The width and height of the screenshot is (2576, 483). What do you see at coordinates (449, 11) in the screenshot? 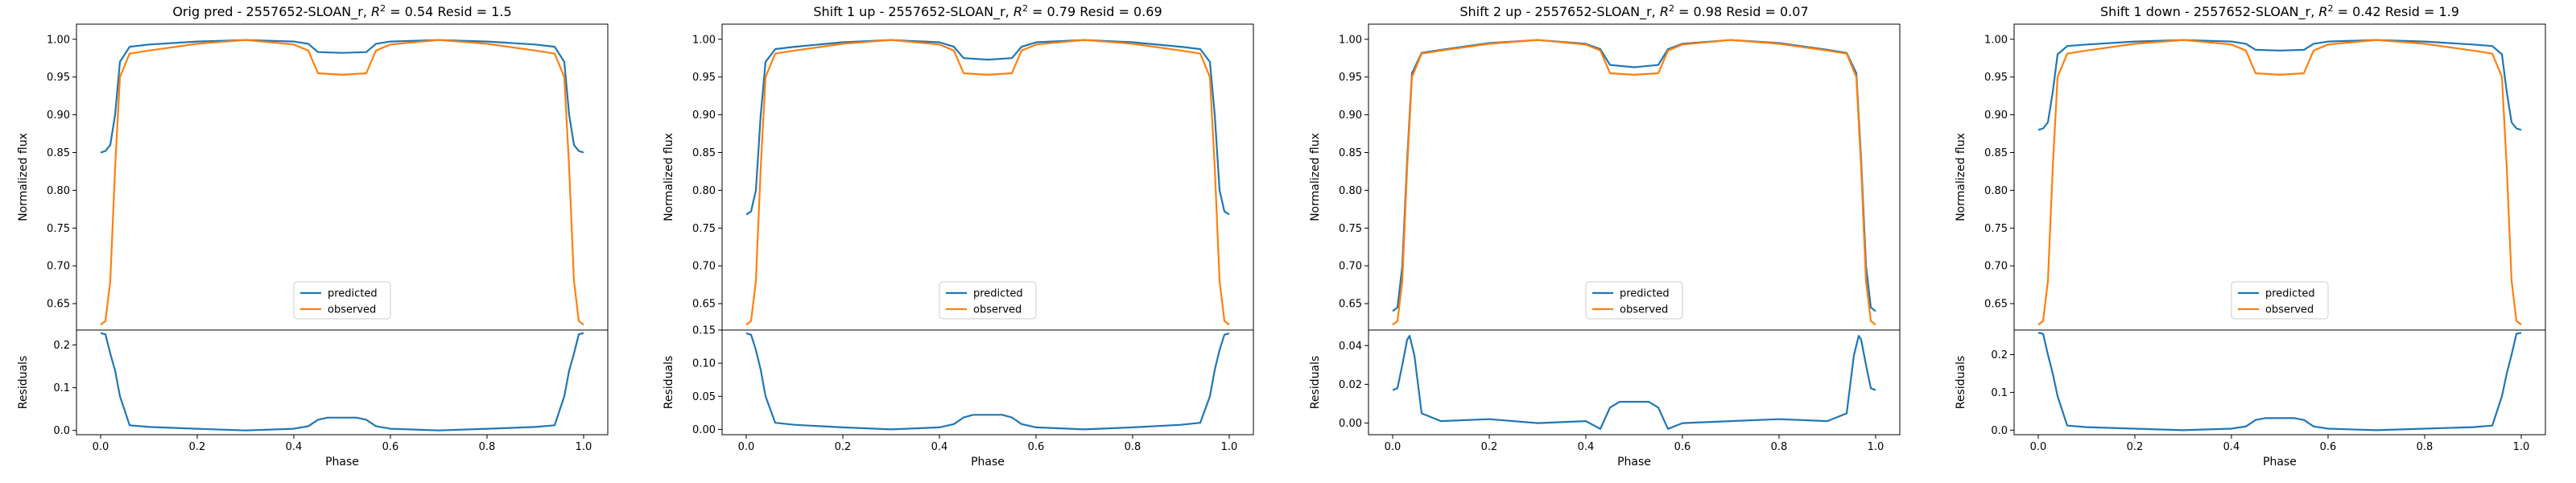
I see `title-stats: = 0.54 Resid = 1.5` at bounding box center [449, 11].